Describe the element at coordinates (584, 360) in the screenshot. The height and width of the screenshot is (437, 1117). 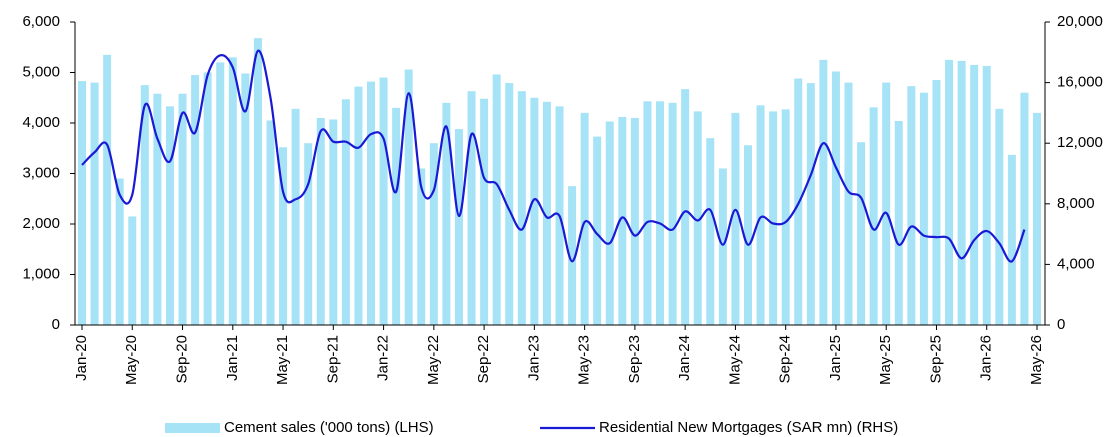
I see `x-tick-label: May-23` at that location.